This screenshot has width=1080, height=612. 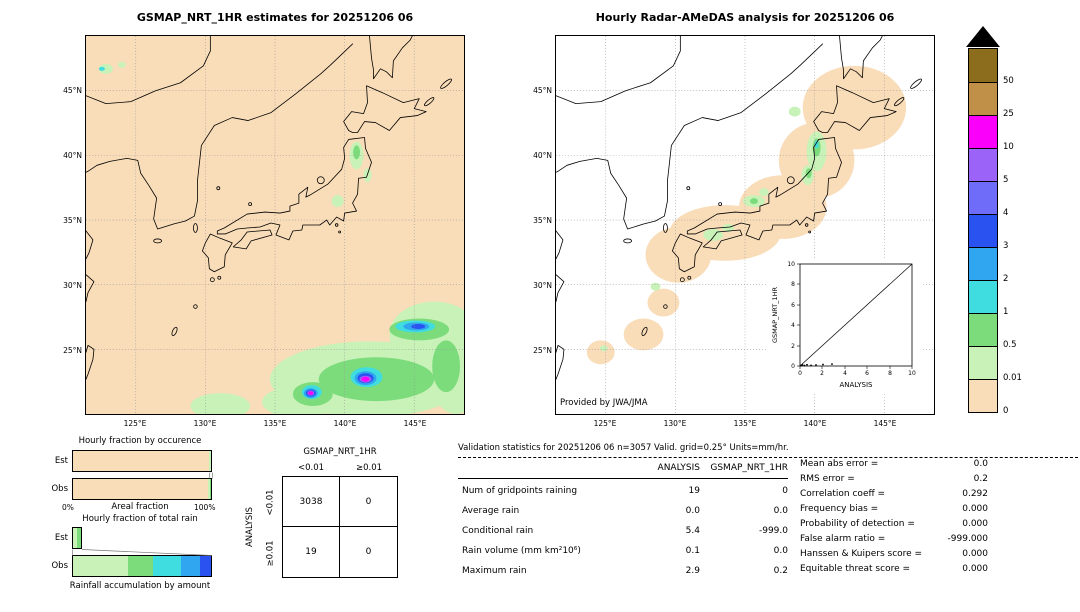 What do you see at coordinates (498, 531) in the screenshot?
I see `stats-row-label: Conditional rain` at bounding box center [498, 531].